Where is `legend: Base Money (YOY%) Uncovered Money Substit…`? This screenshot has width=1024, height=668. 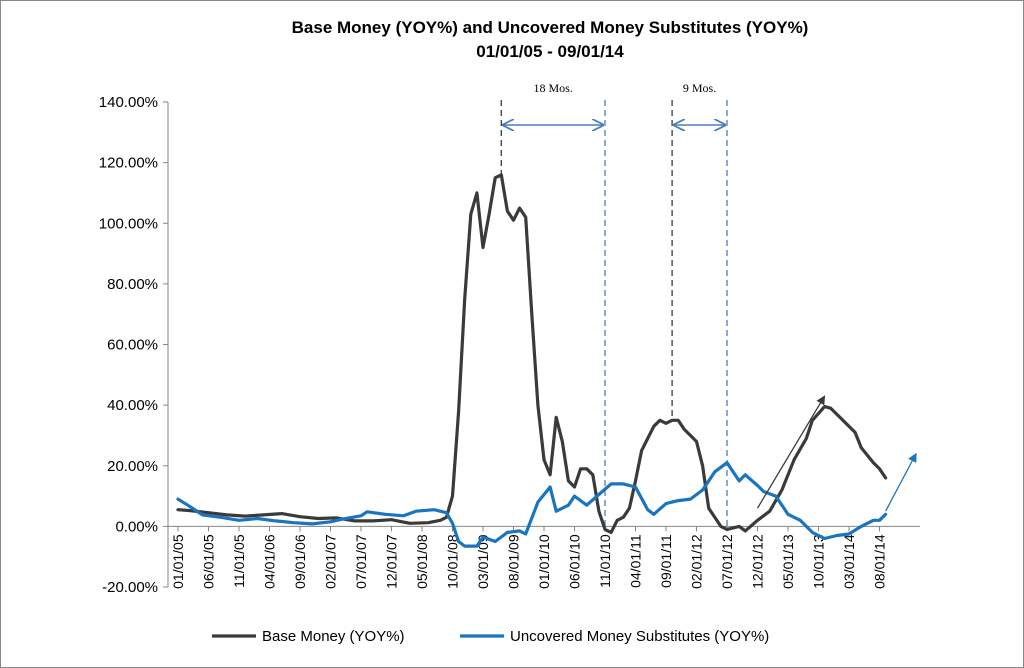
legend: Base Money (YOY%) Uncovered Money Substit… is located at coordinates (490, 636).